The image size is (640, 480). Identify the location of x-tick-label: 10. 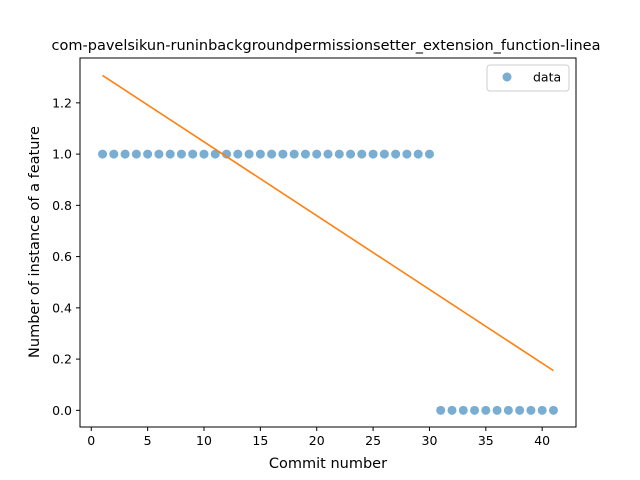
(204, 440).